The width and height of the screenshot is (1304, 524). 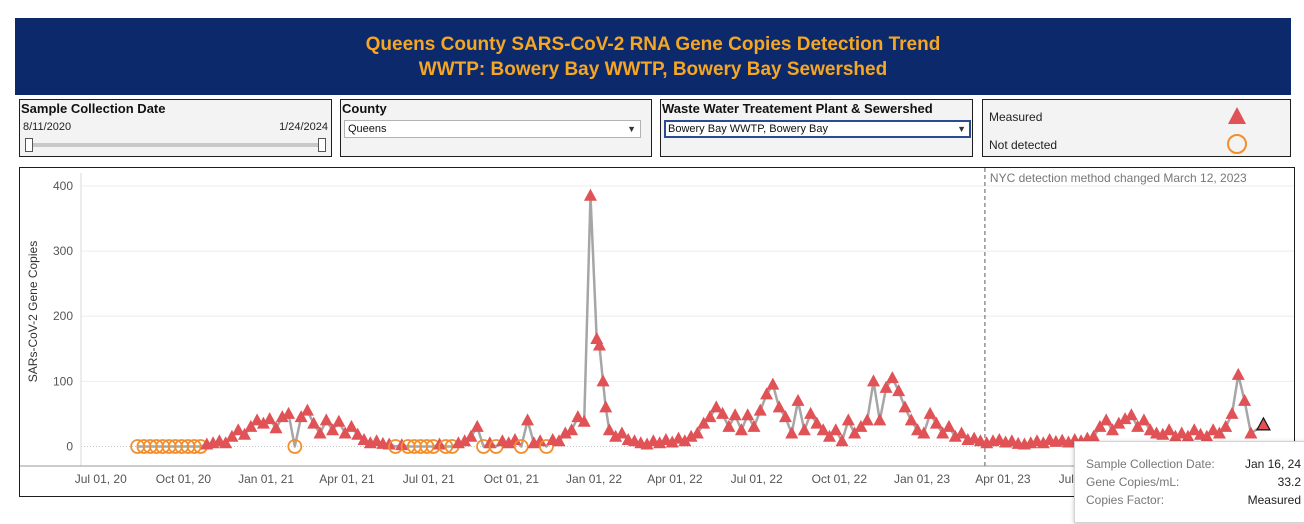 I want to click on date-range-min: 8/11/2020, so click(x=47, y=127).